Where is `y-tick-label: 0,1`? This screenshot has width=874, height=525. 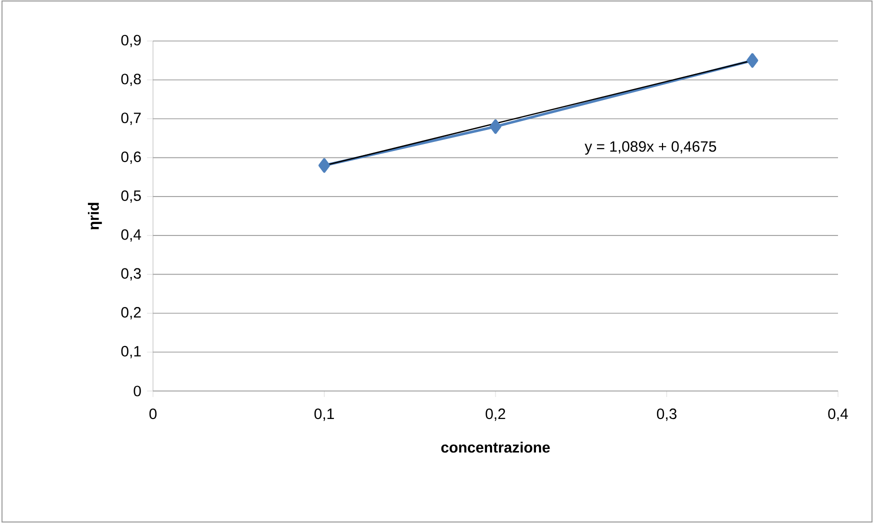 y-tick-label: 0,1 is located at coordinates (131, 352).